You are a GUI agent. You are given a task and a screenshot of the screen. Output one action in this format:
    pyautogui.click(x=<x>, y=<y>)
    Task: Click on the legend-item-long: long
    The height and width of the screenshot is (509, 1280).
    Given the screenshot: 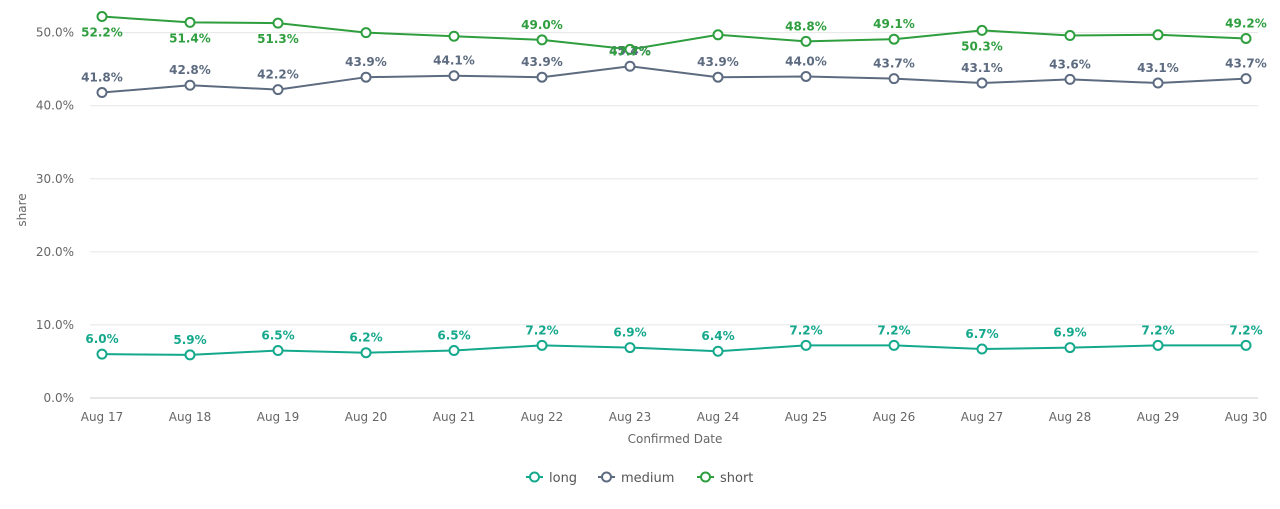 What is the action you would take?
    pyautogui.click(x=551, y=478)
    